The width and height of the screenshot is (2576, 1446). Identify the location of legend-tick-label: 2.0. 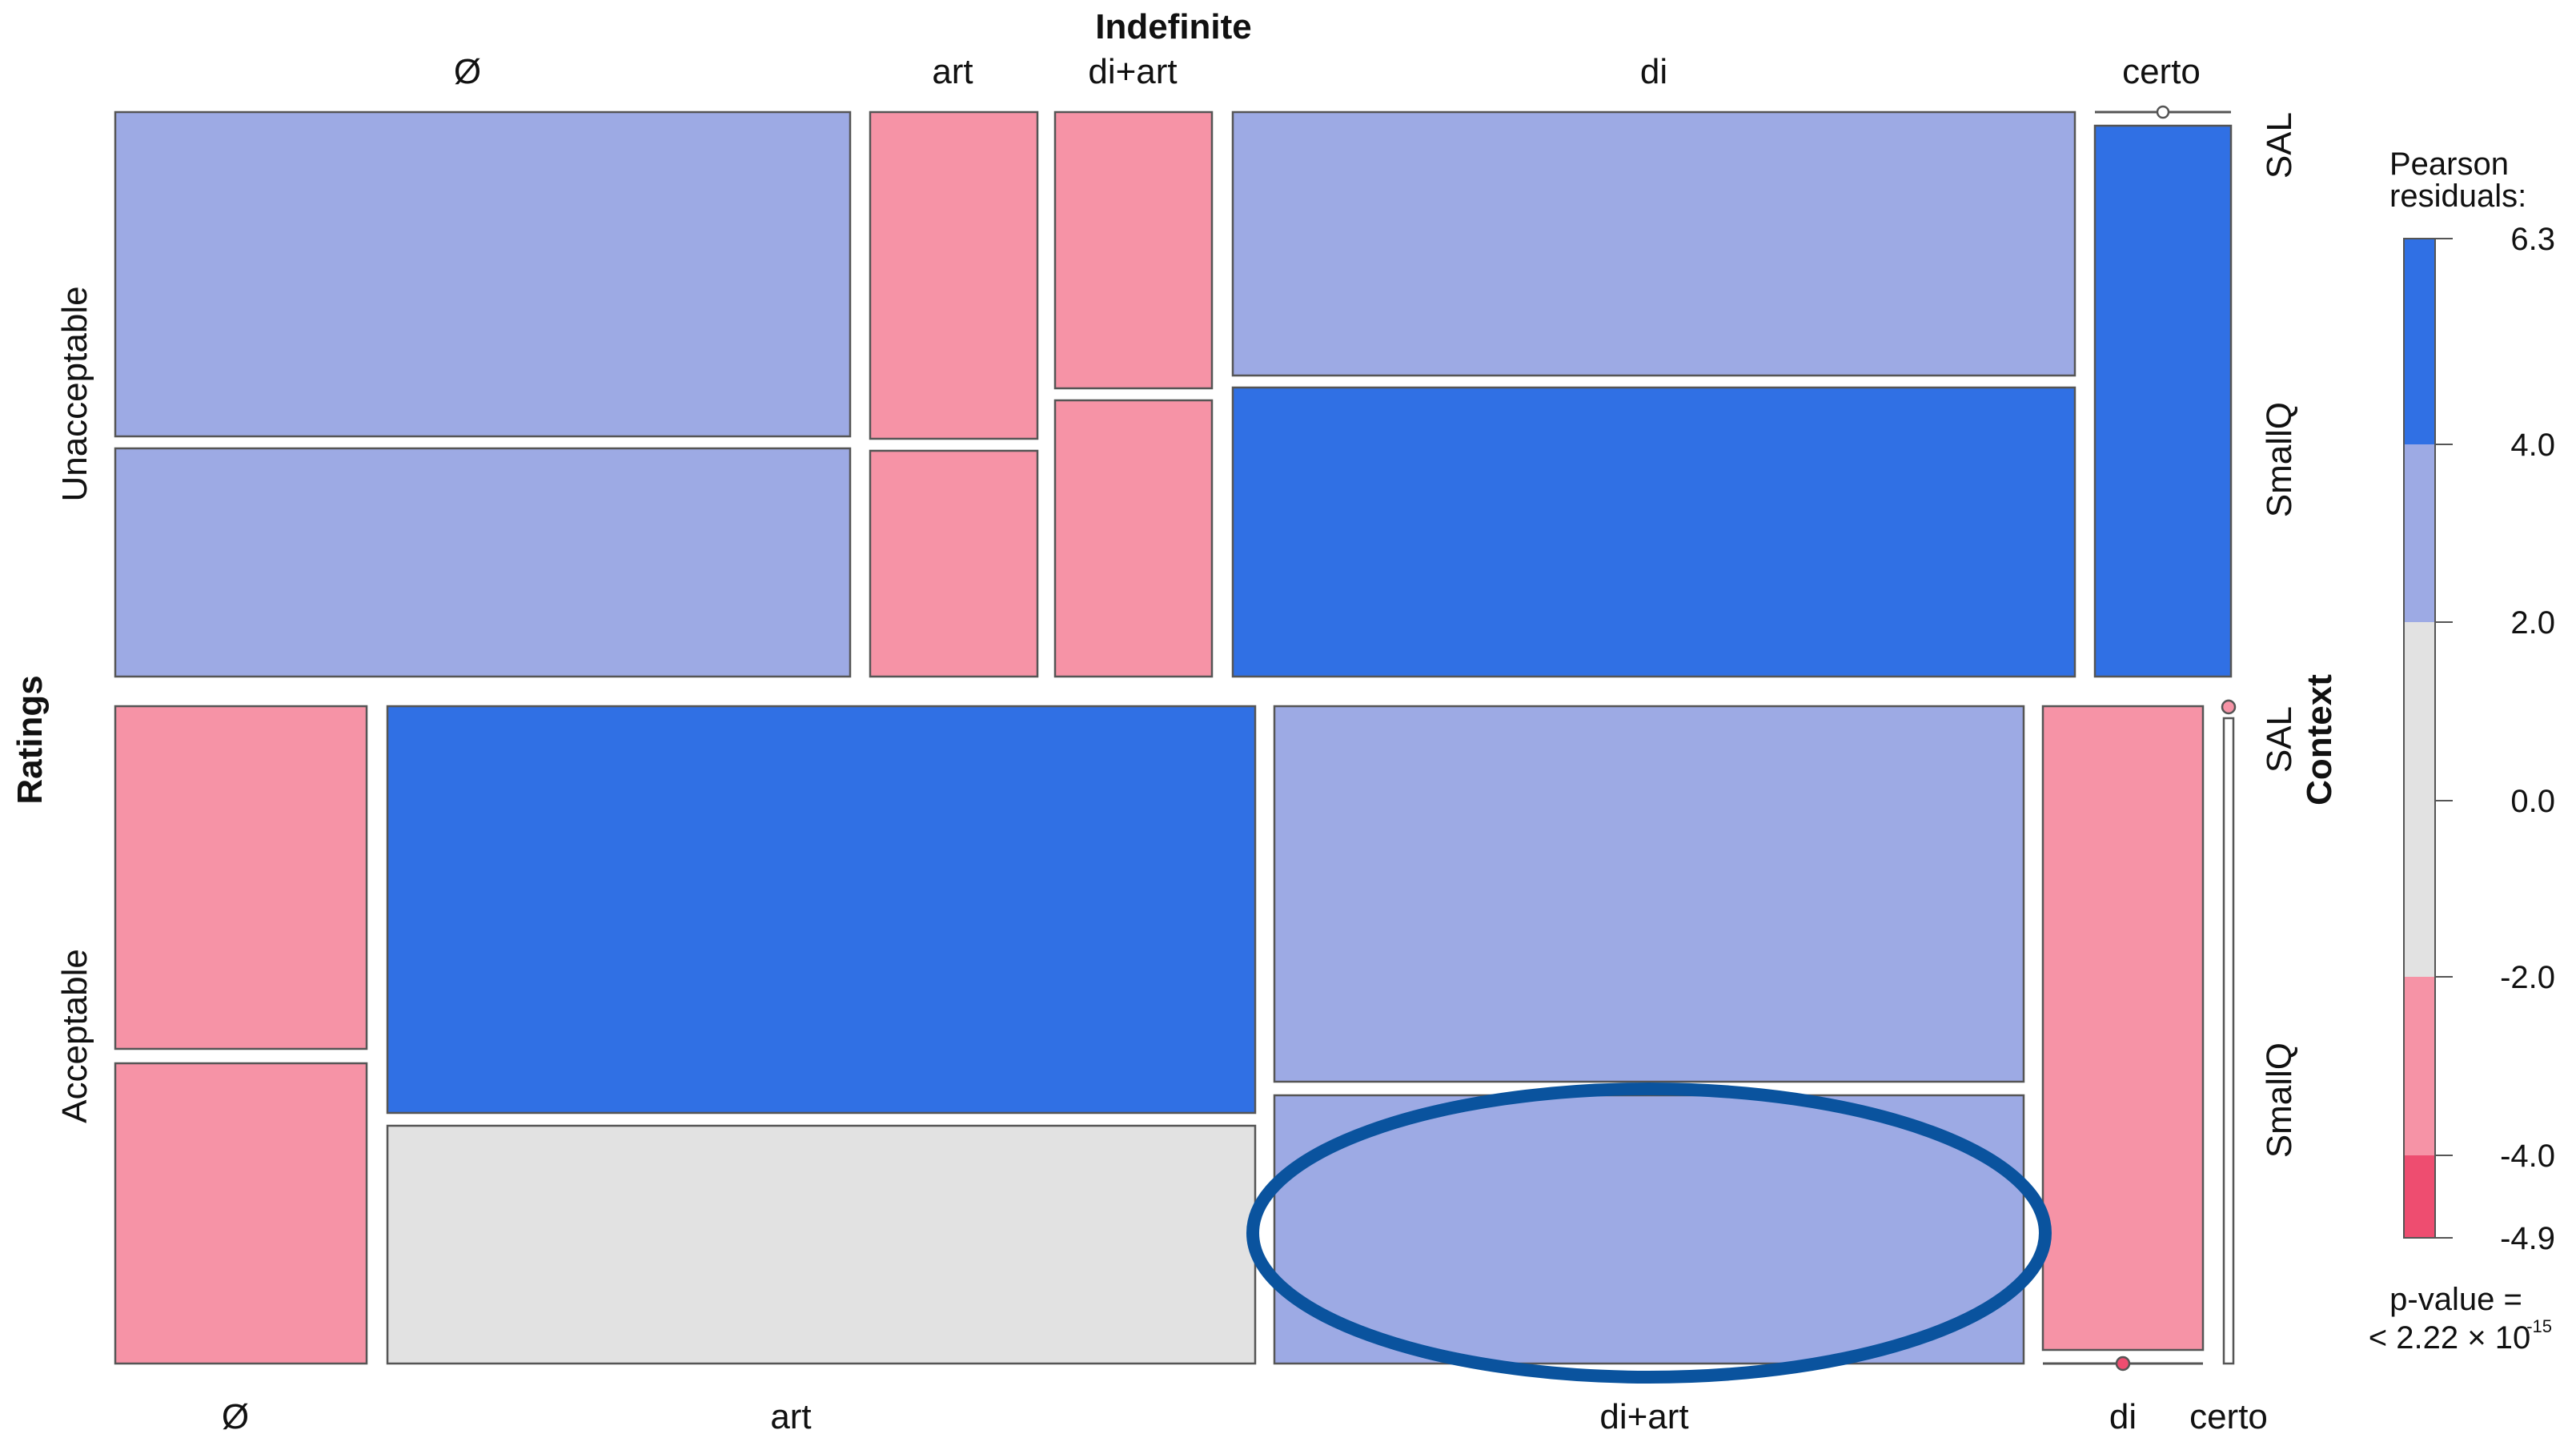
(2533, 623).